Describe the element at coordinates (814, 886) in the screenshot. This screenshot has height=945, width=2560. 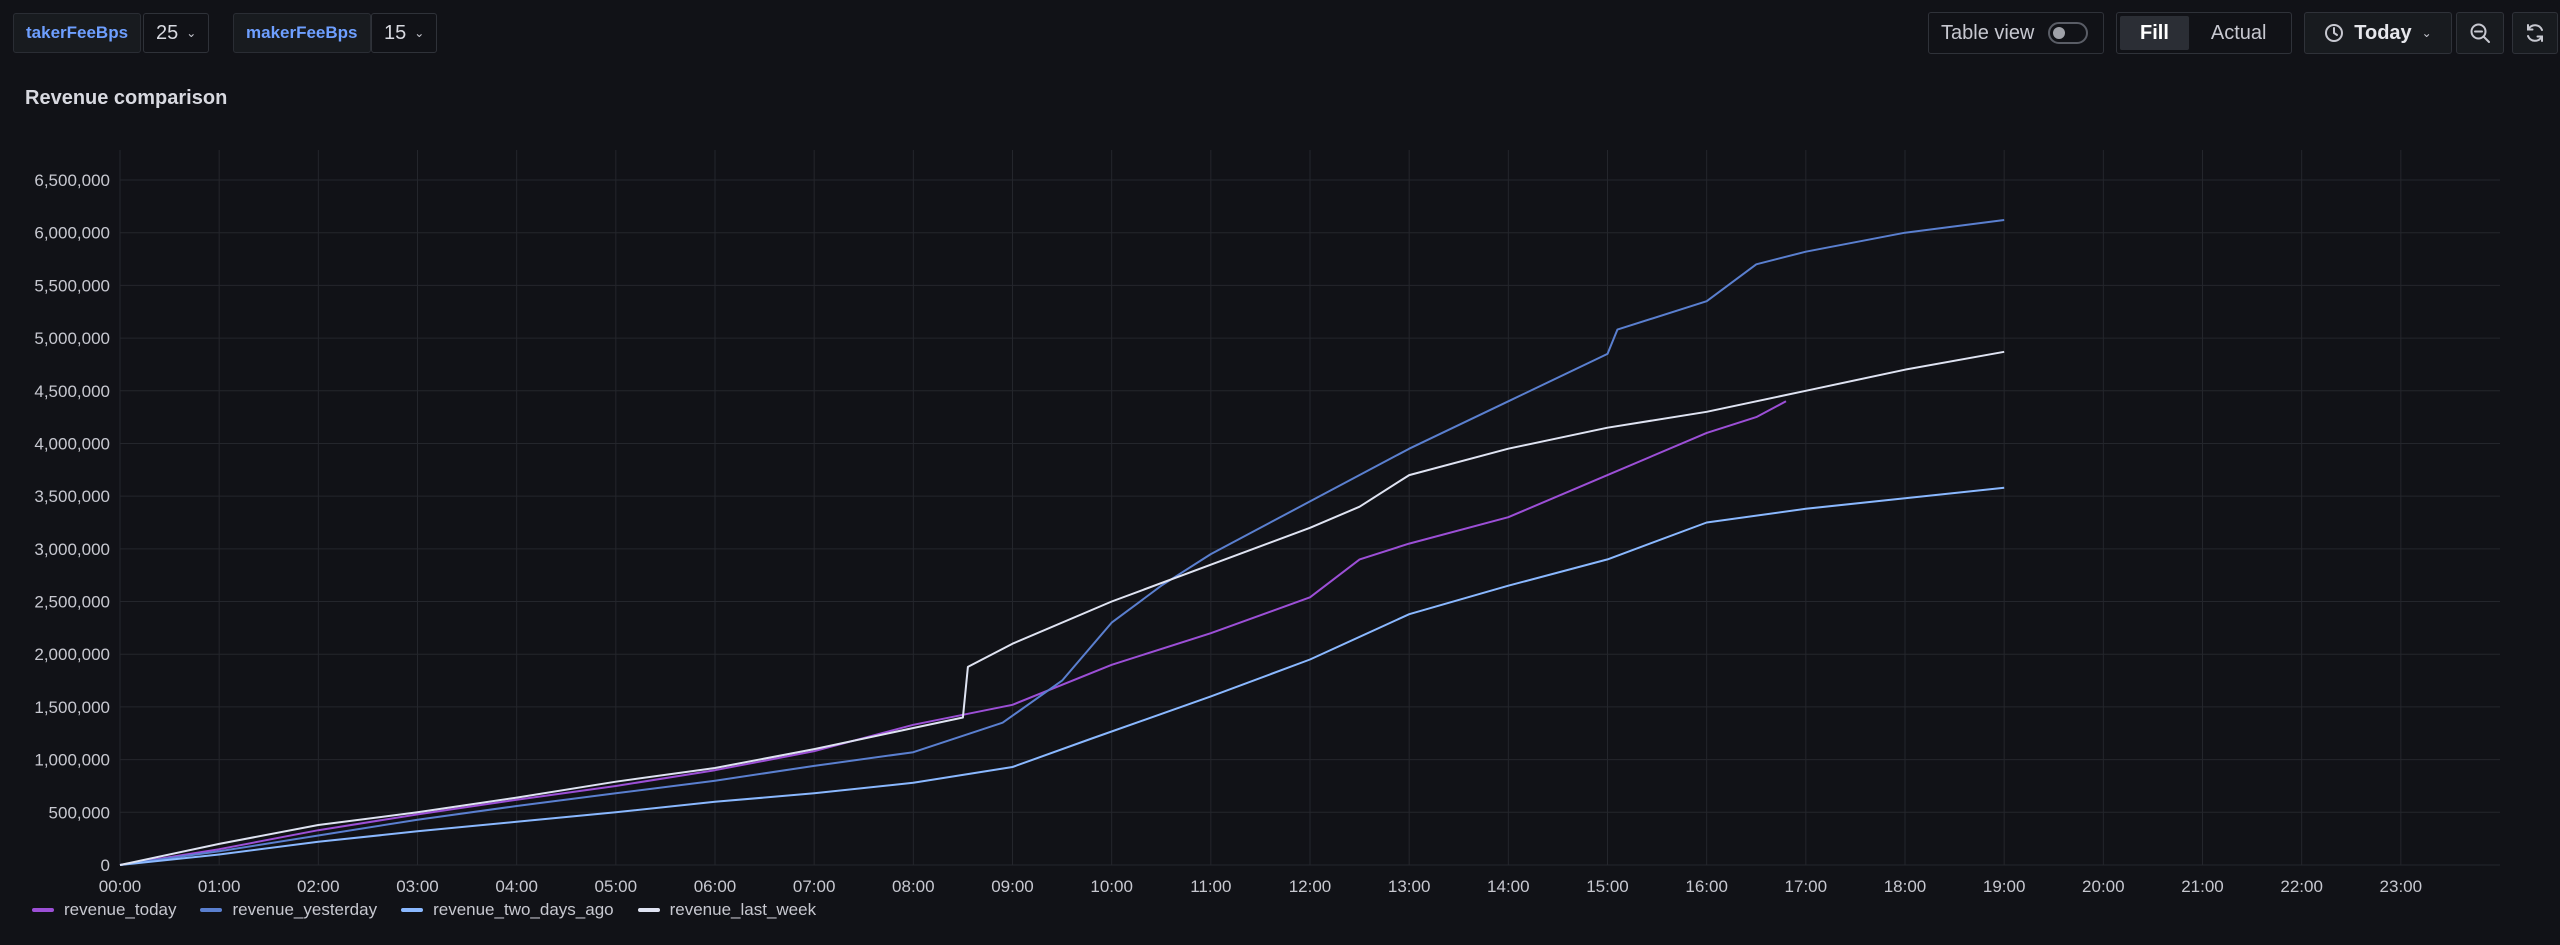
I see `x-tick-label: 07:00` at that location.